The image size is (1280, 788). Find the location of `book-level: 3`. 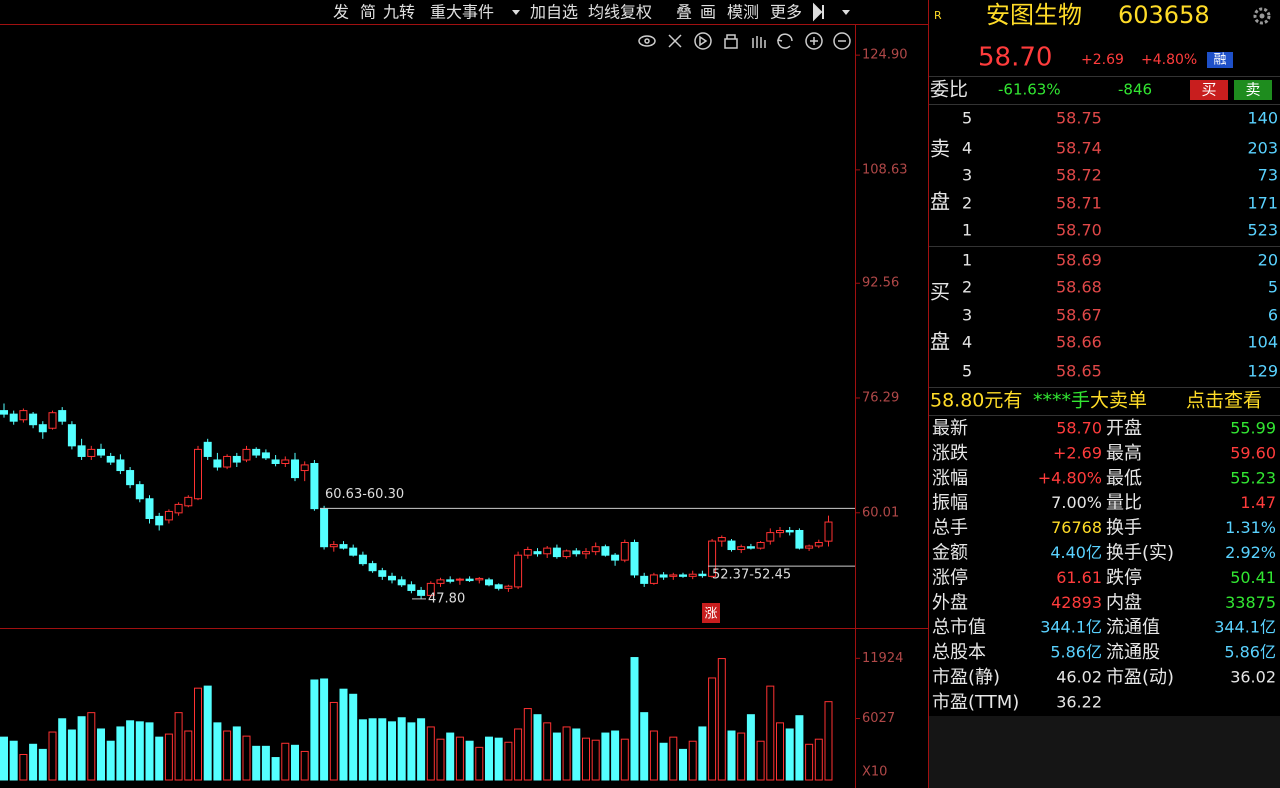

book-level: 3 is located at coordinates (967, 315).